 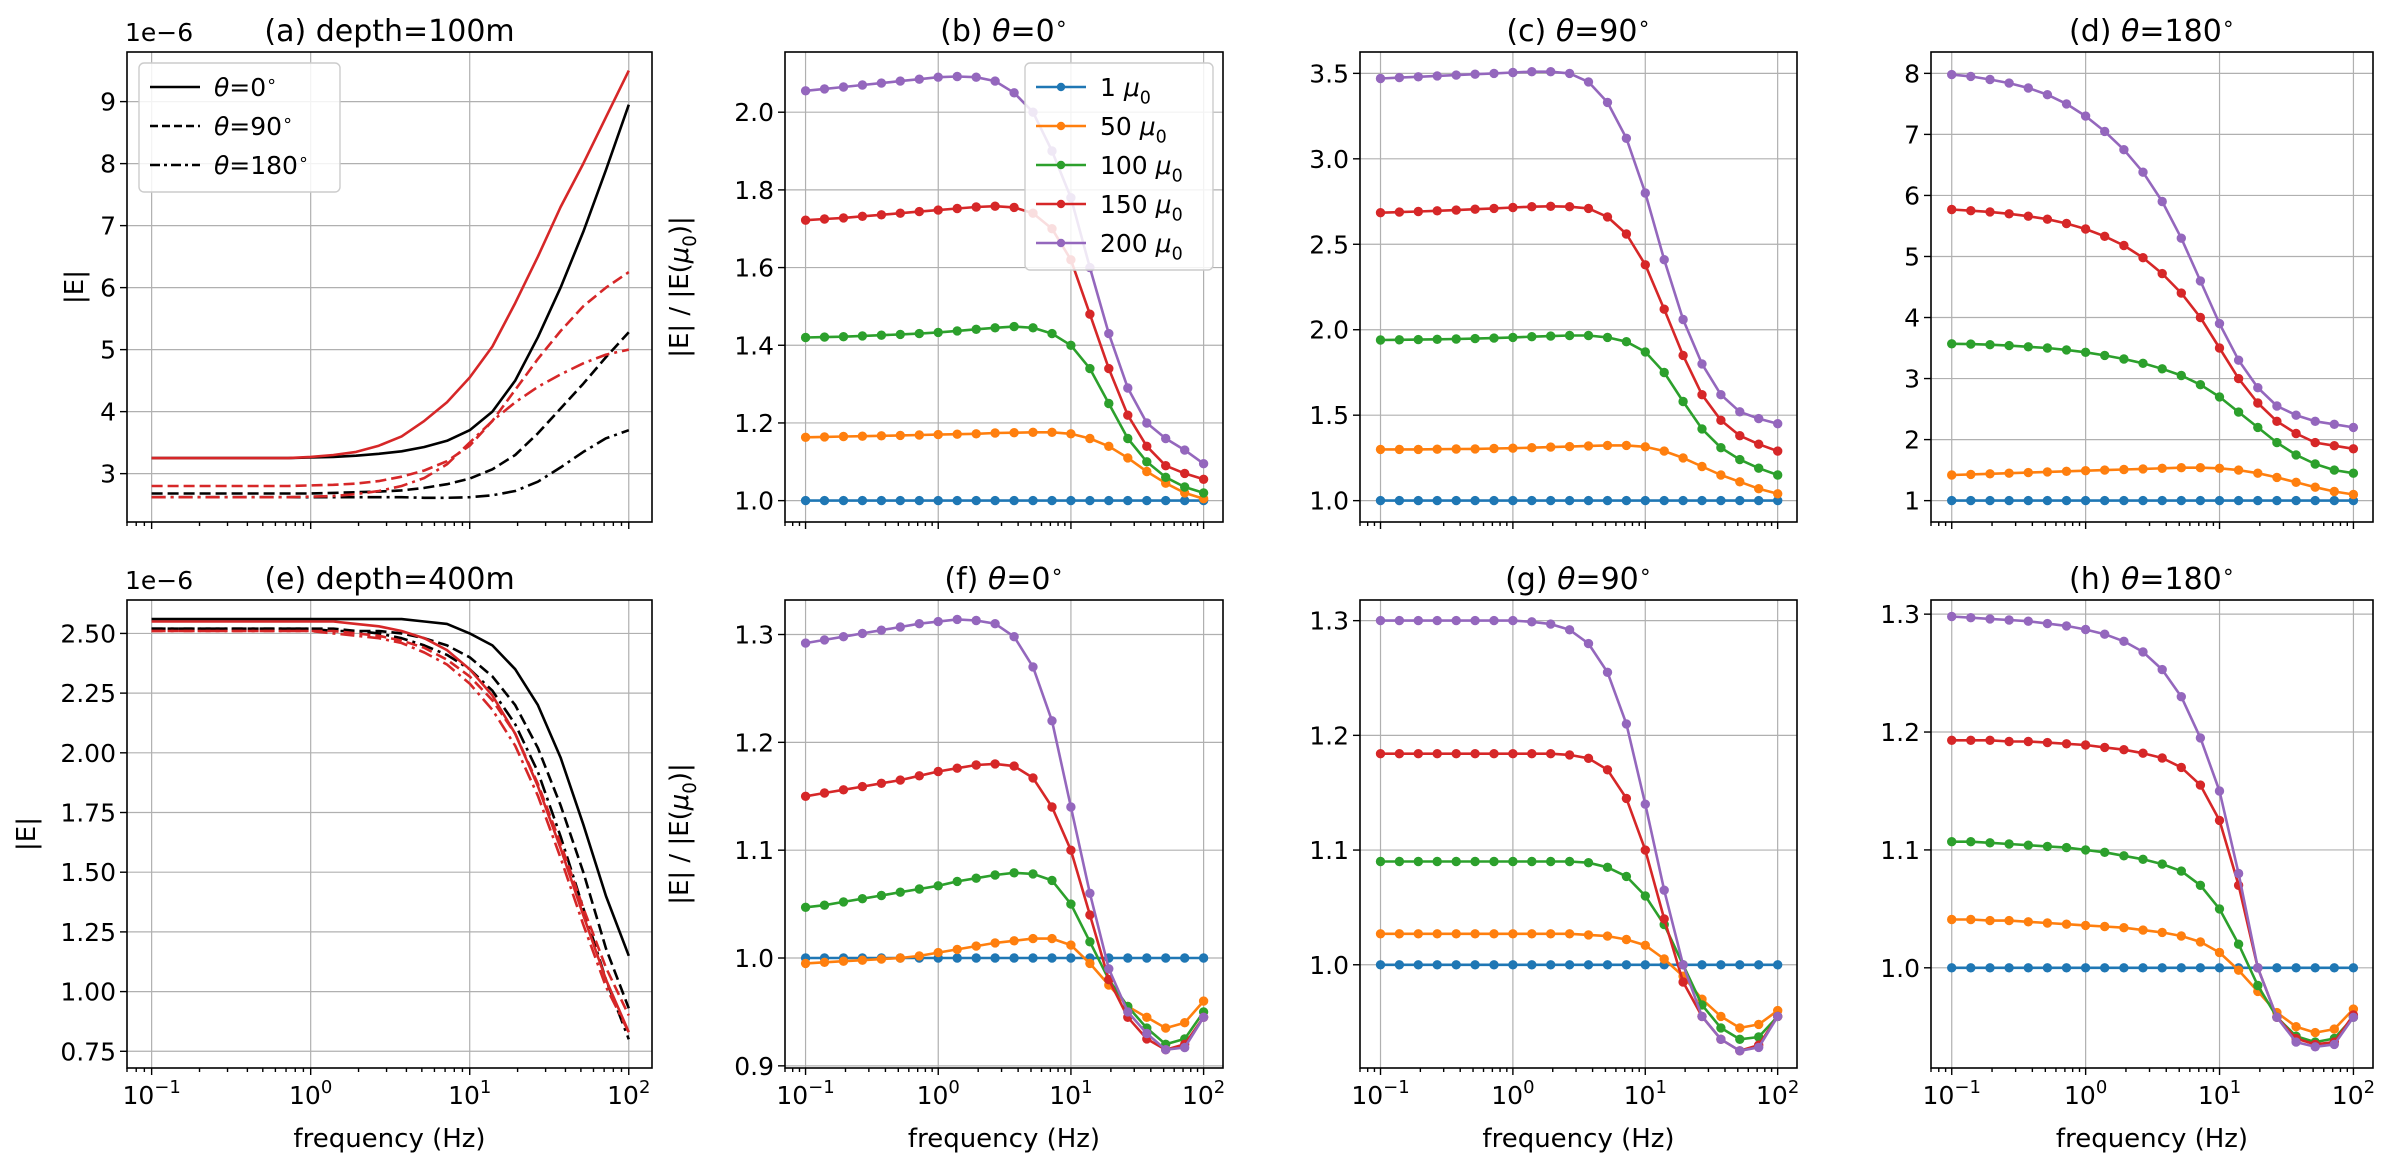 What do you see at coordinates (253, 126) in the screenshot?
I see `legend-label: θ=90∘​` at bounding box center [253, 126].